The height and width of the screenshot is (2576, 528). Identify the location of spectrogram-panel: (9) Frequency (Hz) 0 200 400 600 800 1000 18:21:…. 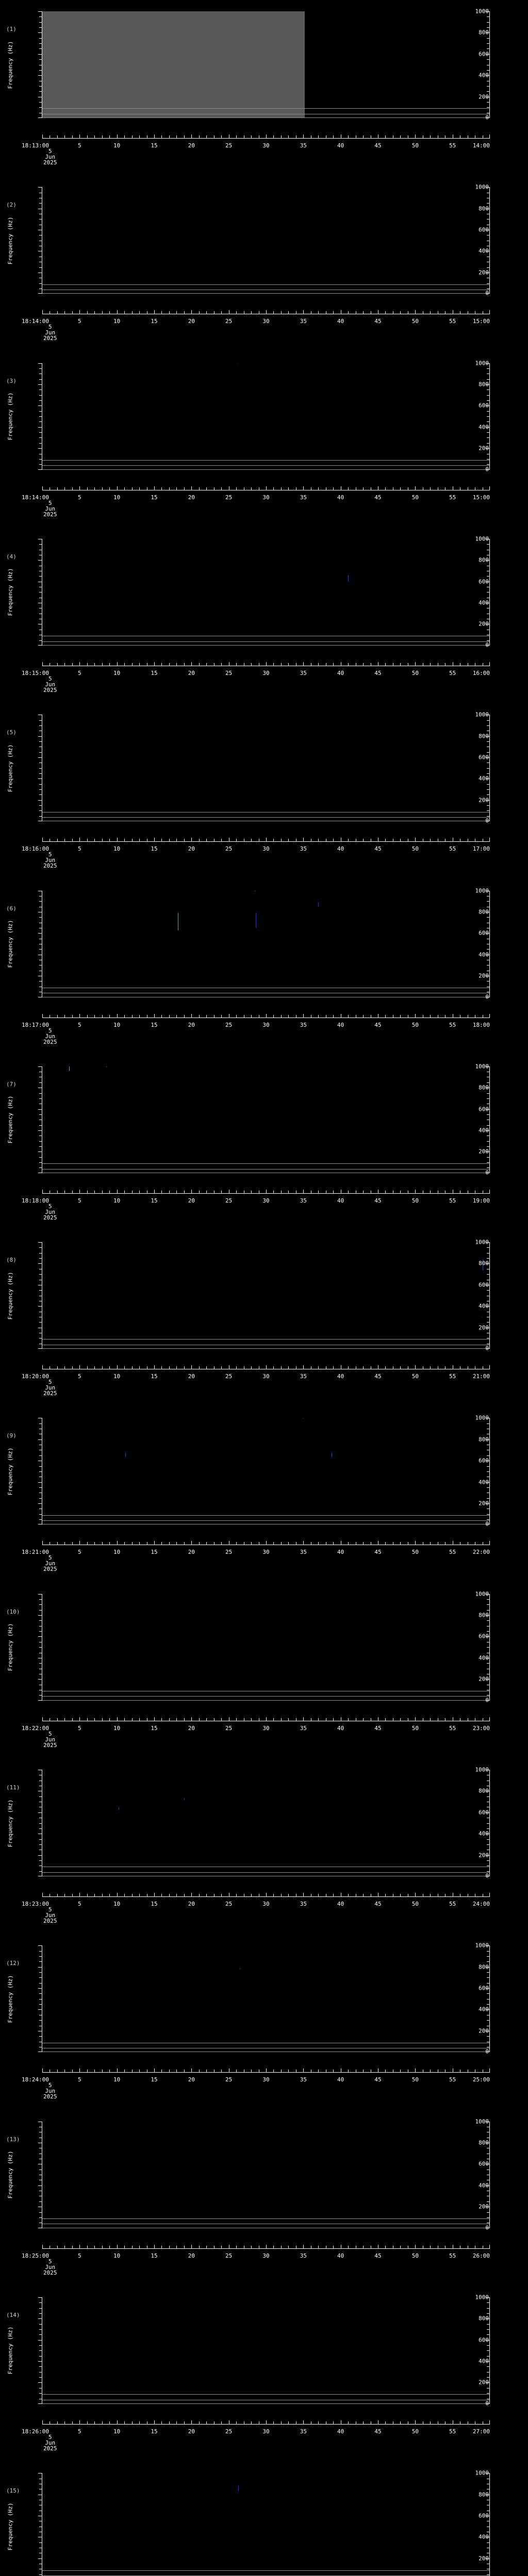
(264, 1494).